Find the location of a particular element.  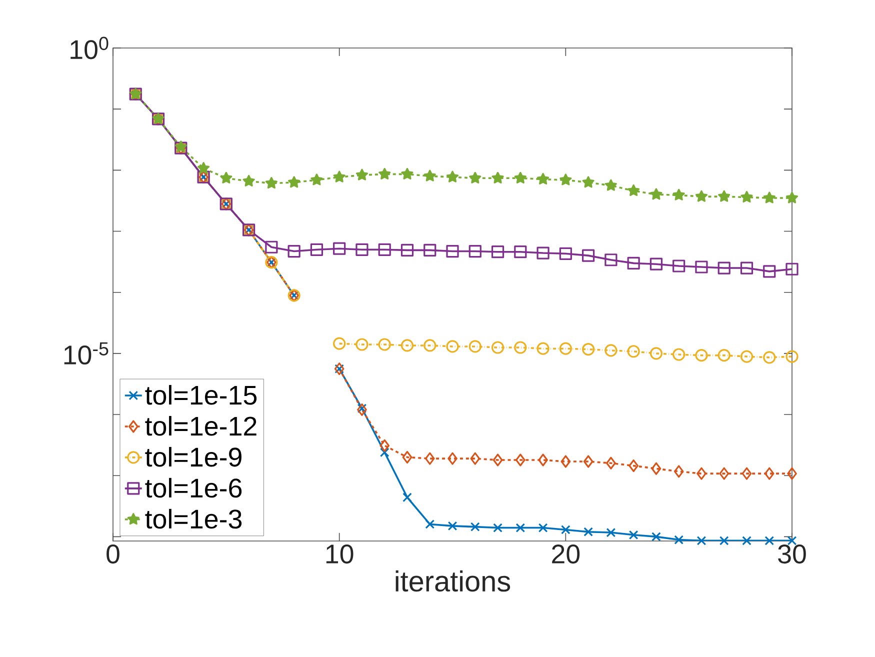

legend-label: tol=1e-12 is located at coordinates (200, 426).